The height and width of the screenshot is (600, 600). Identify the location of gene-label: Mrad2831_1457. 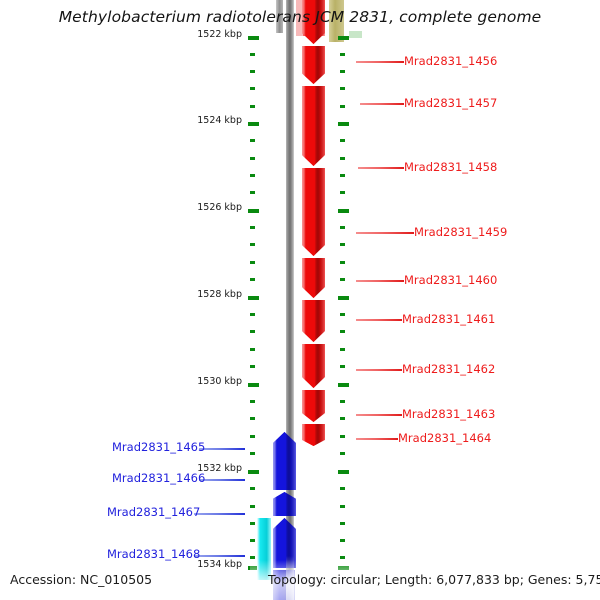
(451, 103).